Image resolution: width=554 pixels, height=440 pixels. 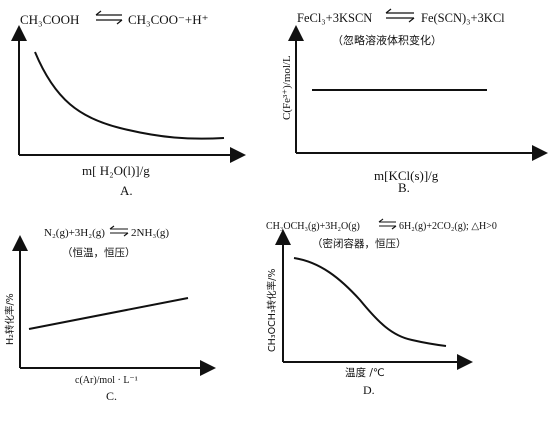 What do you see at coordinates (287, 87) in the screenshot?
I see `panel-b-ylabel: C(Fe³⁺)/mol/L` at bounding box center [287, 87].